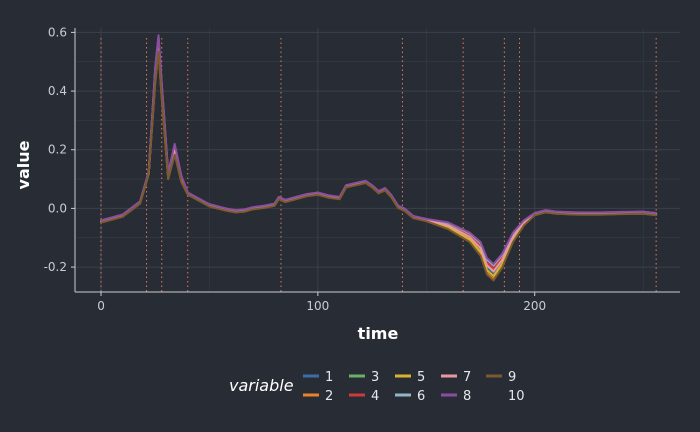  I want to click on legend-label-1: 1, so click(329, 377).